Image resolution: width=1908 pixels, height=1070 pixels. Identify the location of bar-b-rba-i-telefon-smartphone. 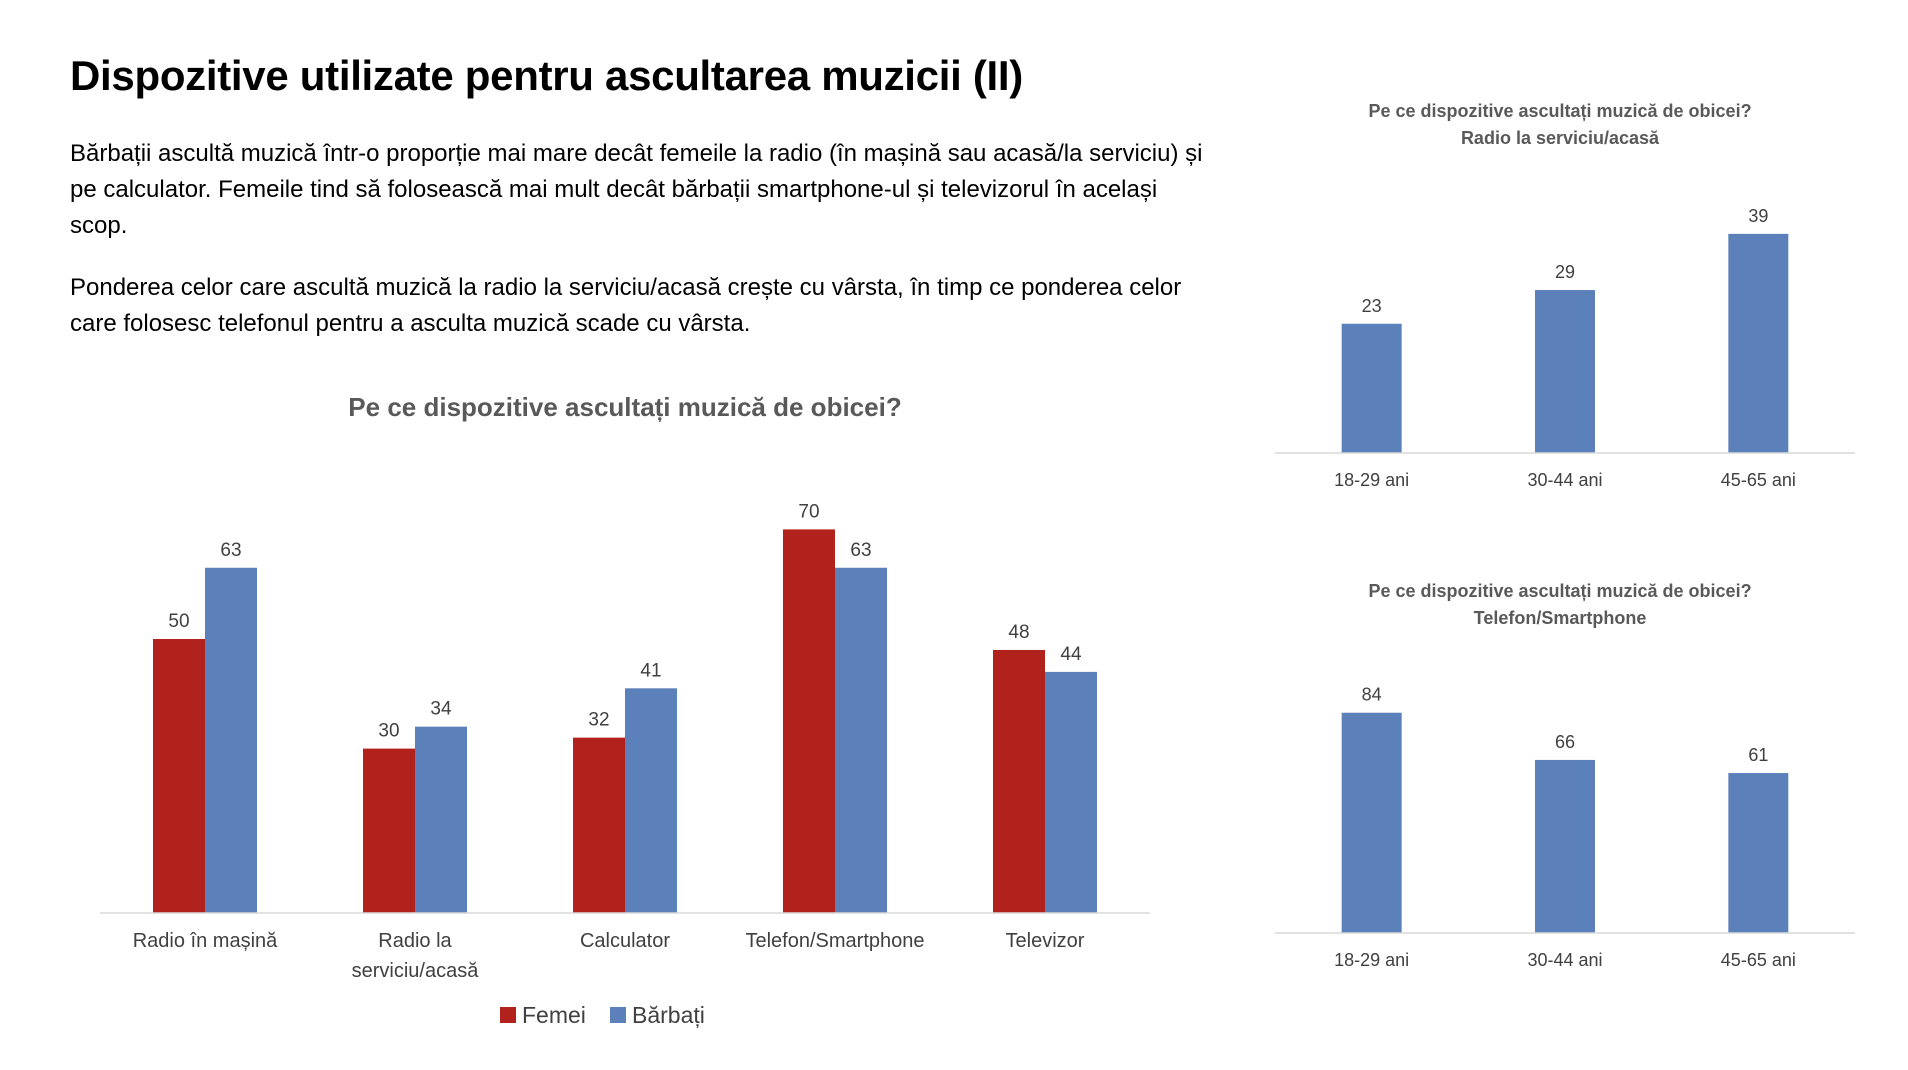
(861, 740).